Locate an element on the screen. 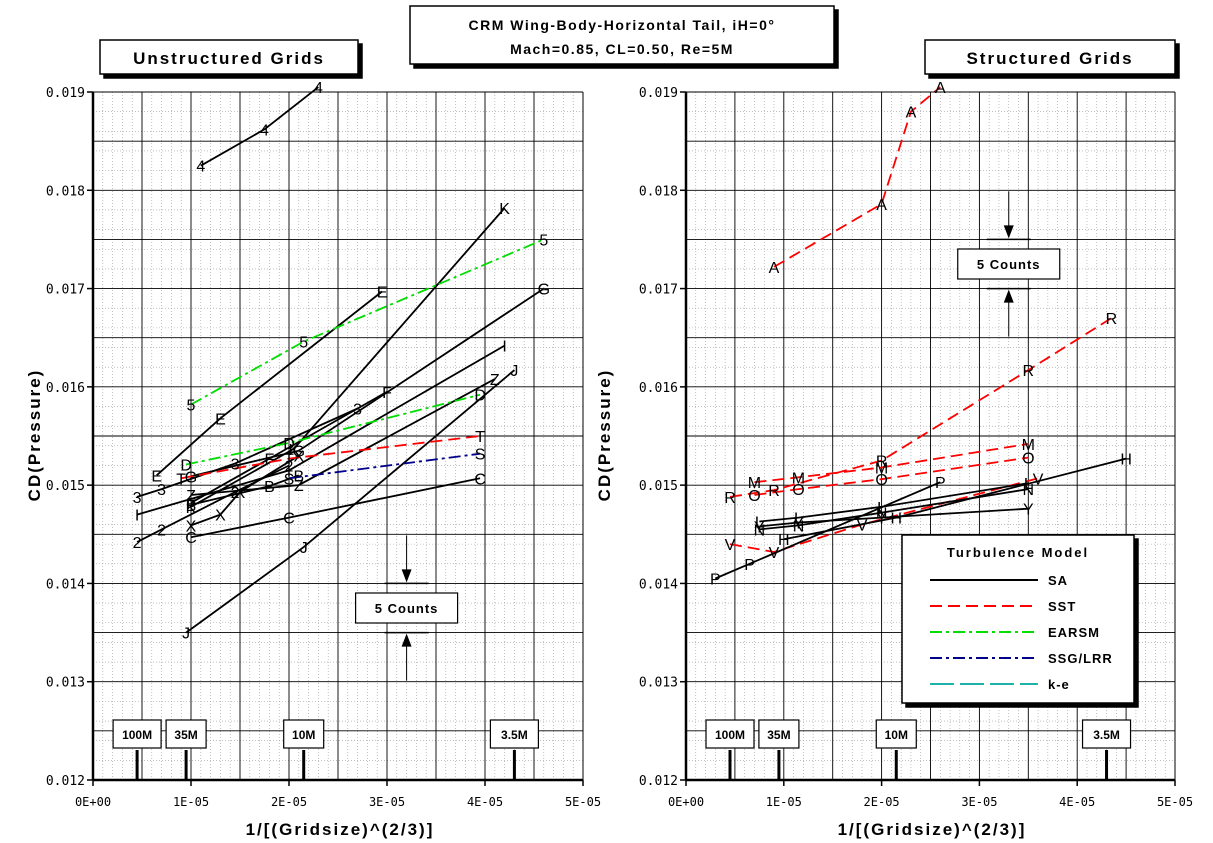 This screenshot has height=843, width=1213. gridsize-markers: 100M 35M 10M 3.5M is located at coordinates (918, 749).